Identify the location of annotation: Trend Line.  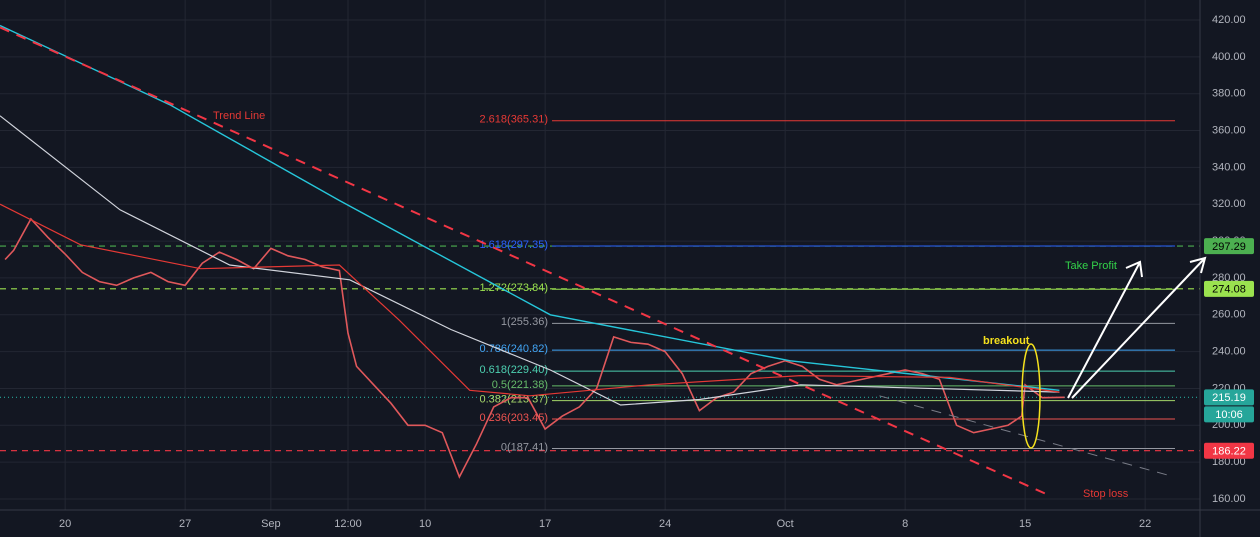
(239, 116).